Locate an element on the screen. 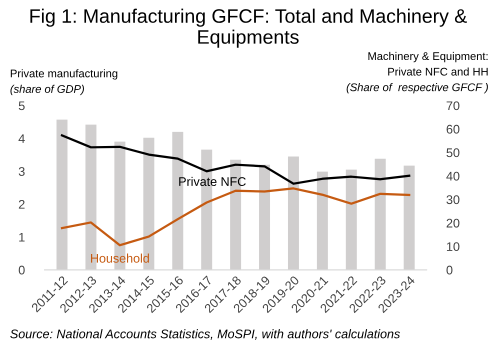  y2-tick-label: 20 is located at coordinates (453, 223).